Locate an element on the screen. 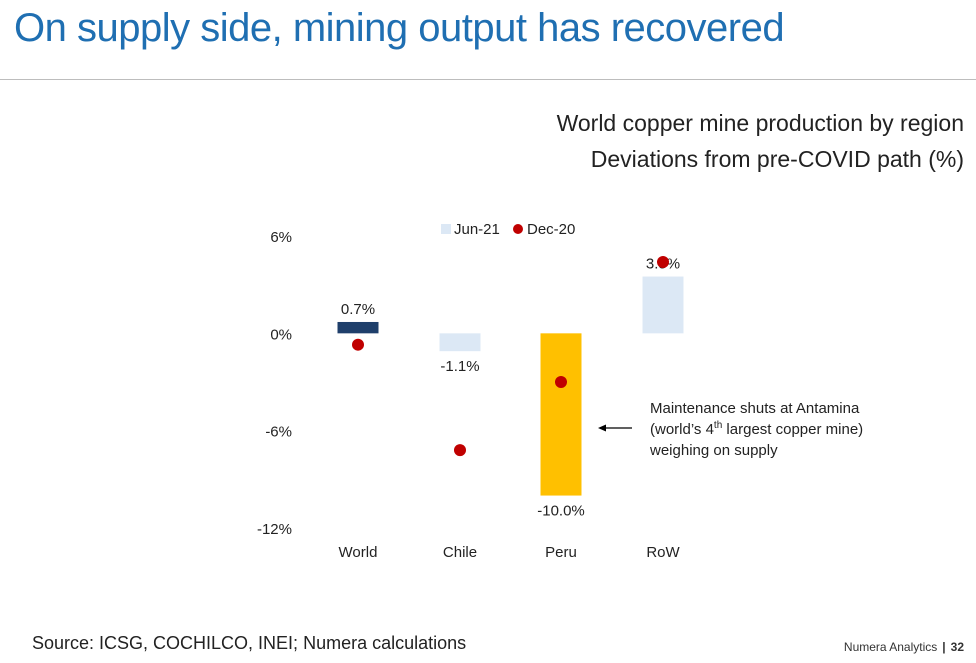  bar-series-jun21: 0.7%-1.1%-10.0%3.5% is located at coordinates (510, 388).